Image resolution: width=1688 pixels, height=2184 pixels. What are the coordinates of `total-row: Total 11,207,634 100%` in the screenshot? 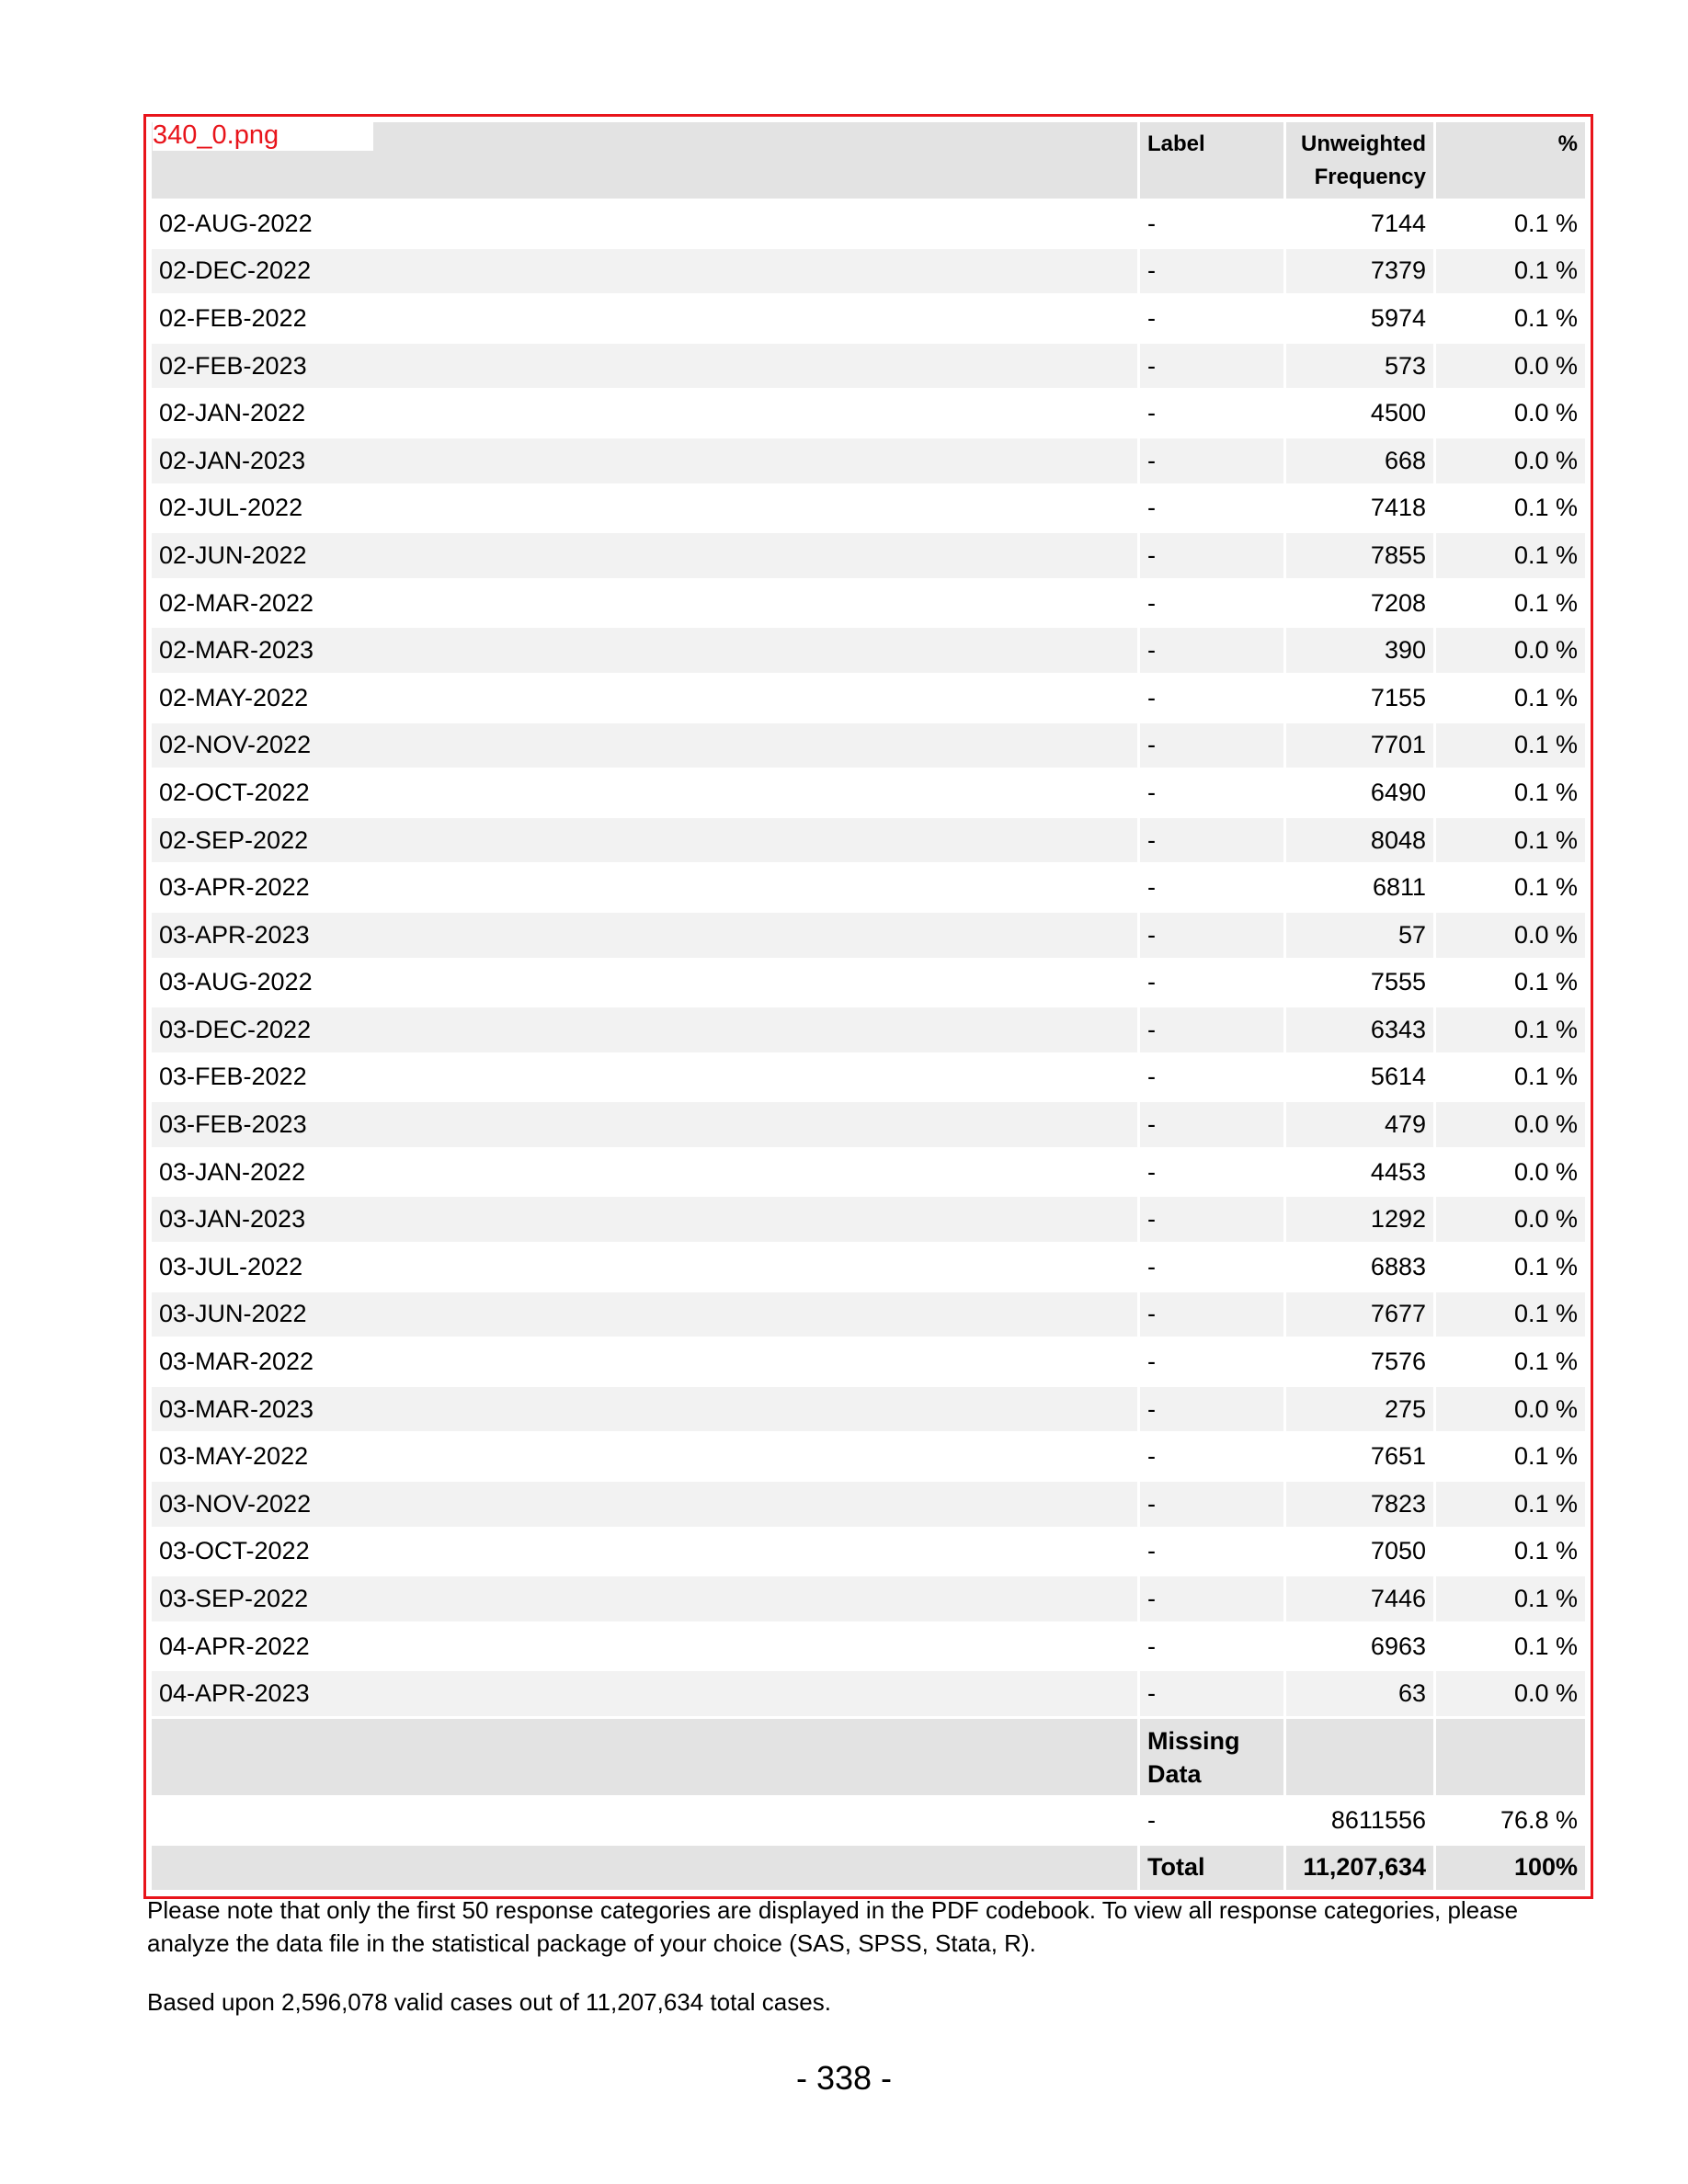 It's located at (869, 1868).